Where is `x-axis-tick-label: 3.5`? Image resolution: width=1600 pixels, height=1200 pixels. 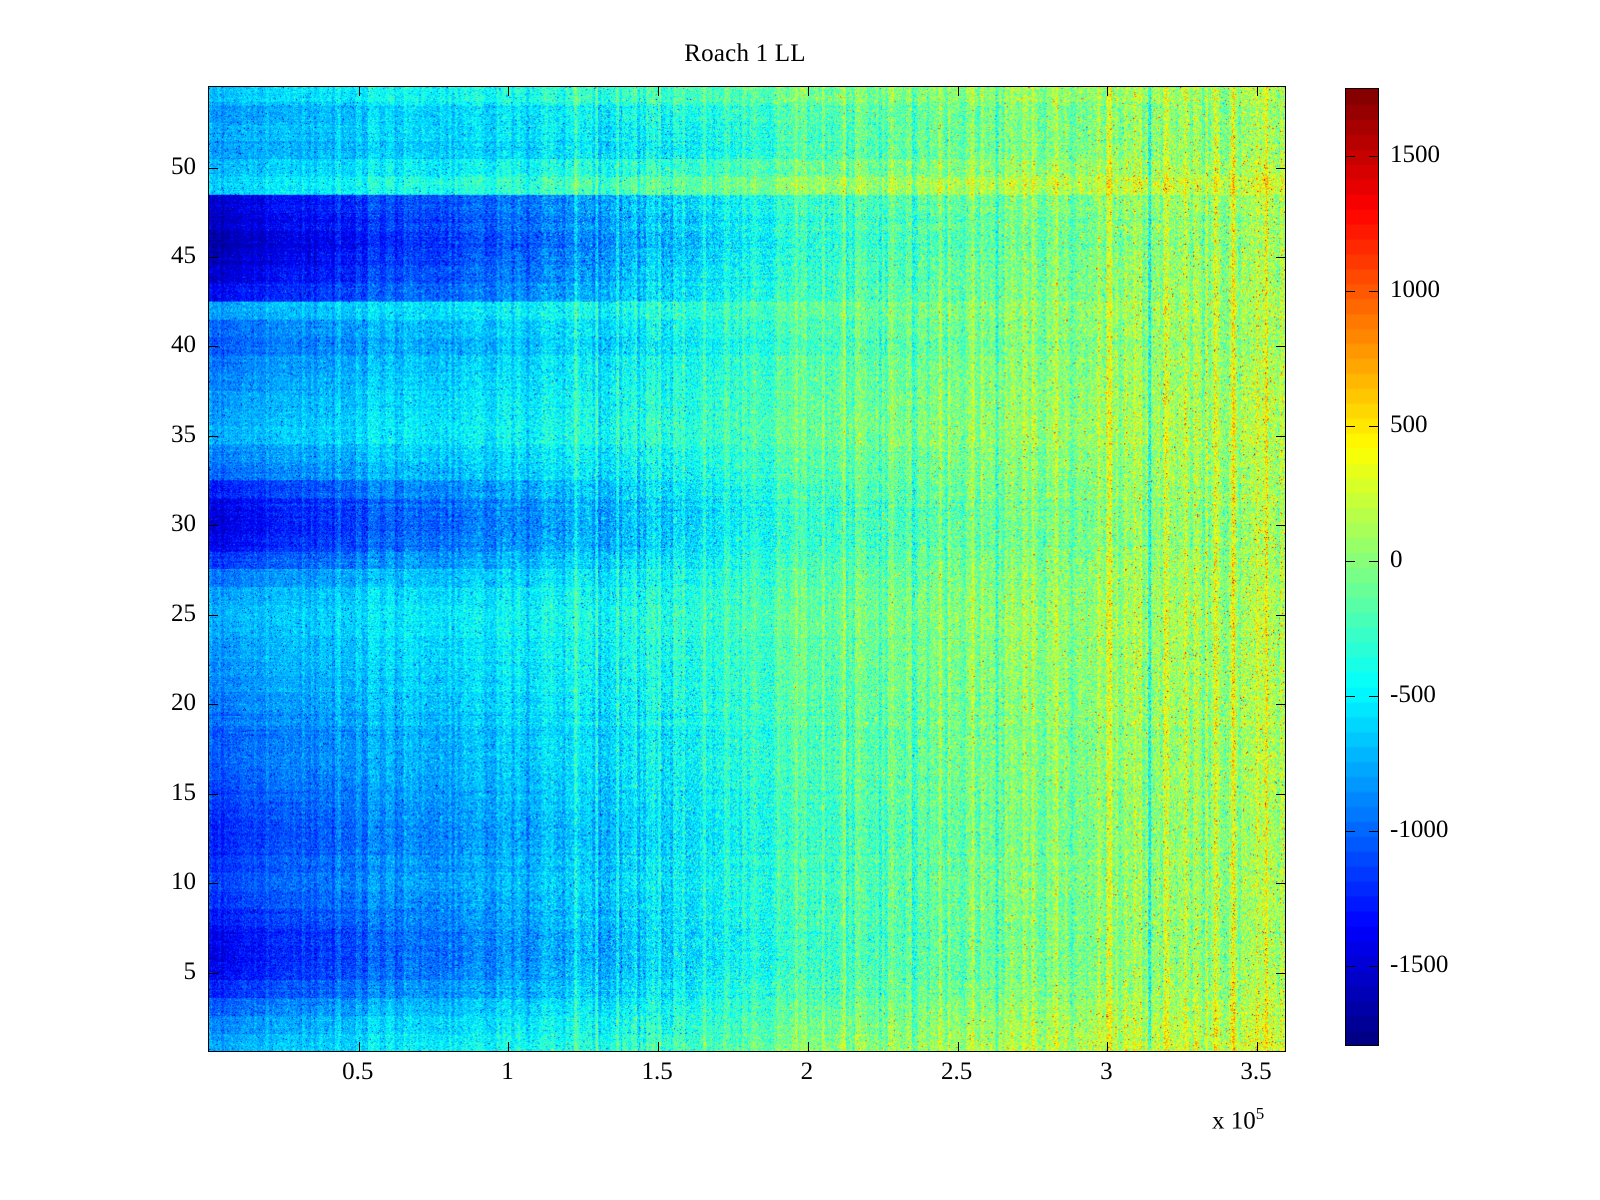
x-axis-tick-label: 3.5 is located at coordinates (1256, 1071).